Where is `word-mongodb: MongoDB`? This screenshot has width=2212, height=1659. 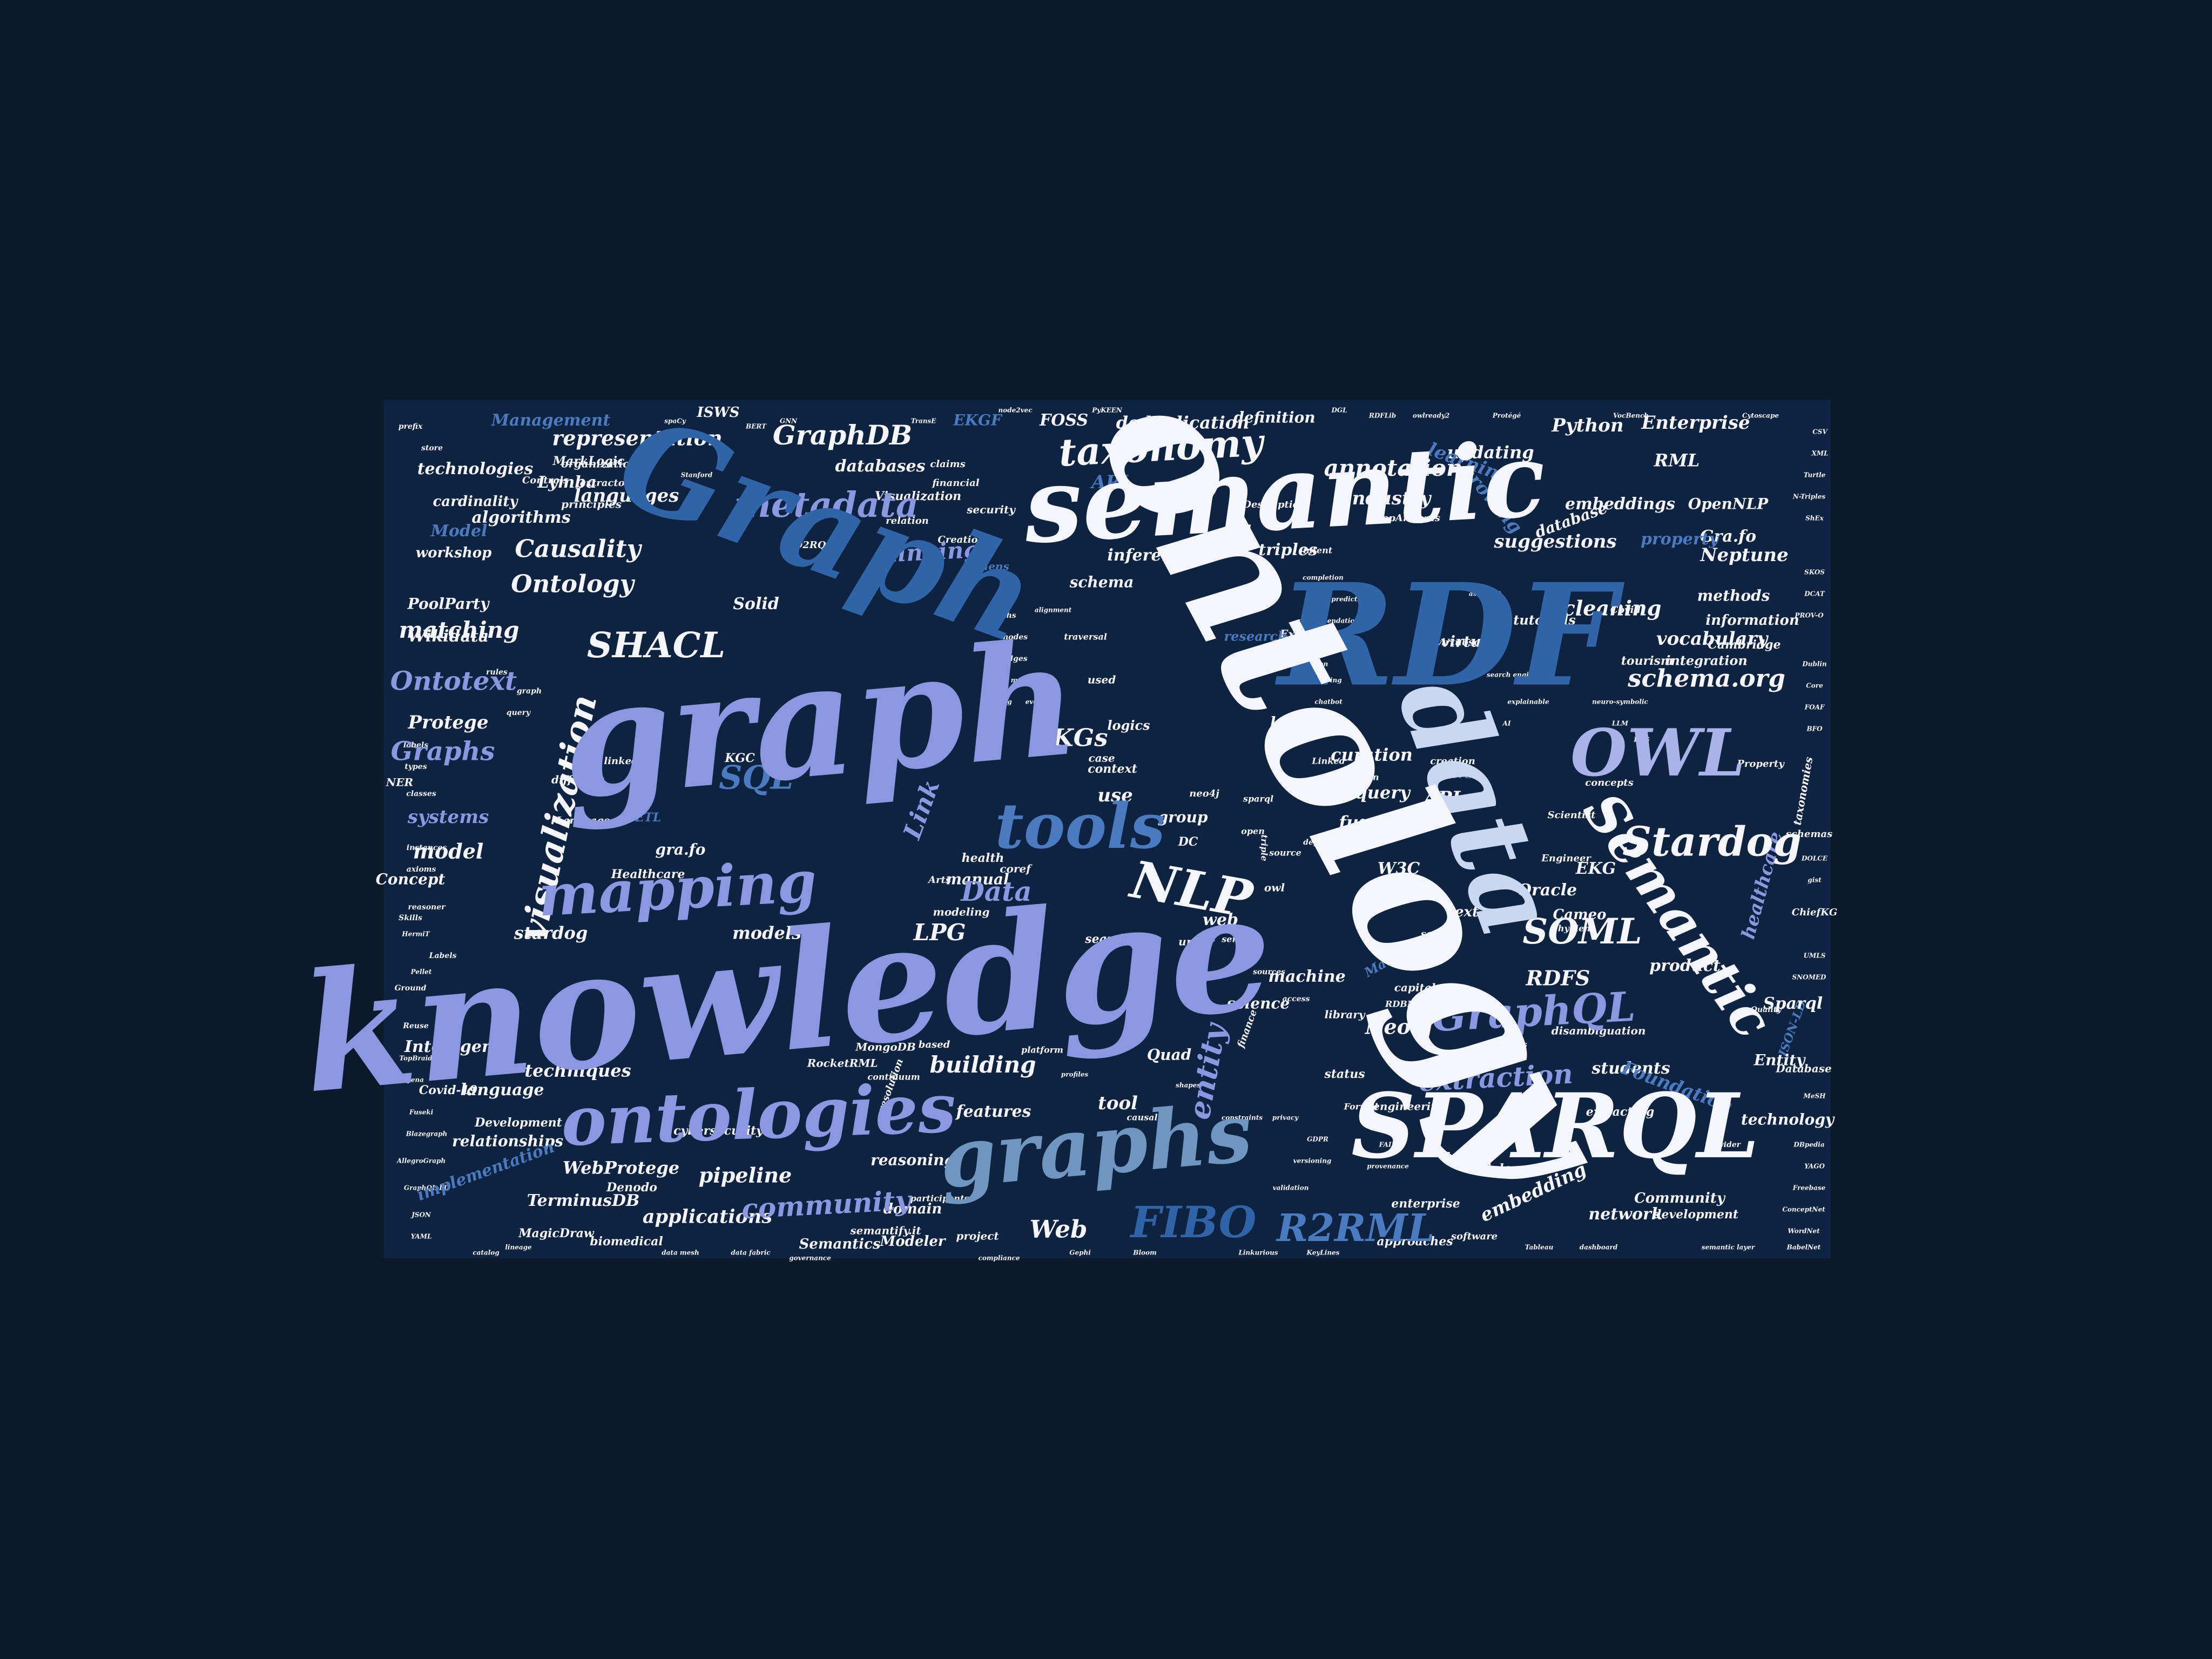
word-mongodb: MongoDB is located at coordinates (885, 1047).